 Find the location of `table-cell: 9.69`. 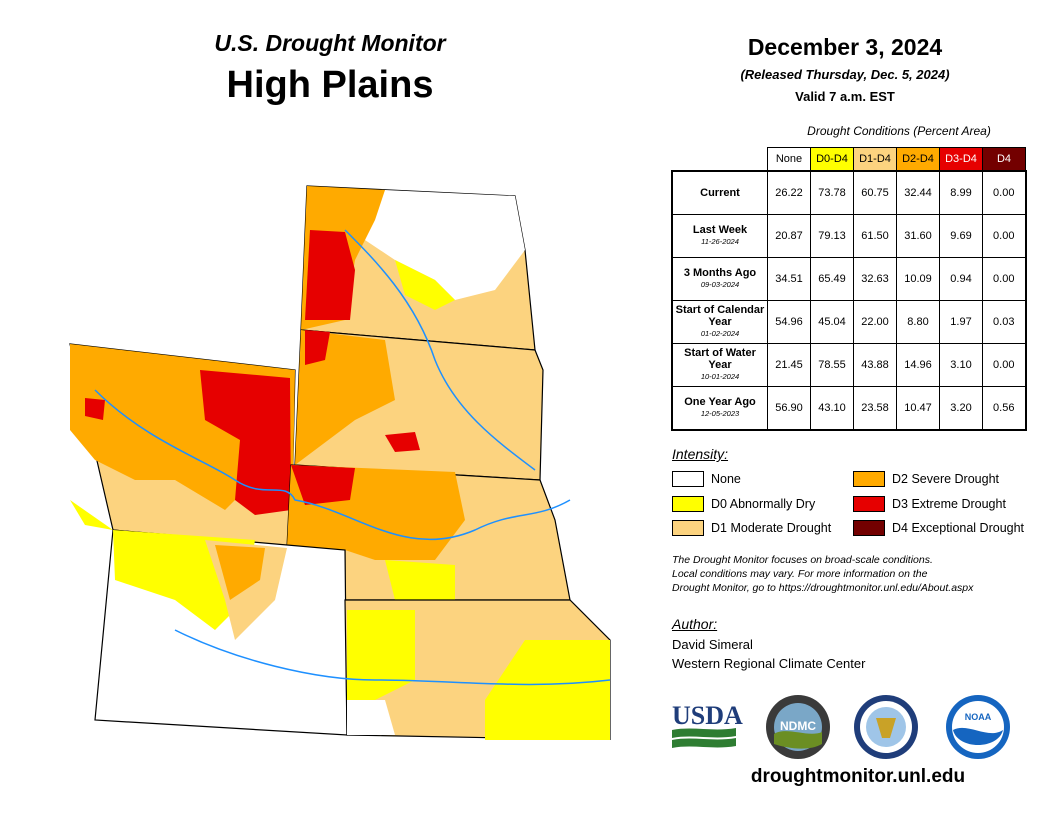

table-cell: 9.69 is located at coordinates (961, 236).